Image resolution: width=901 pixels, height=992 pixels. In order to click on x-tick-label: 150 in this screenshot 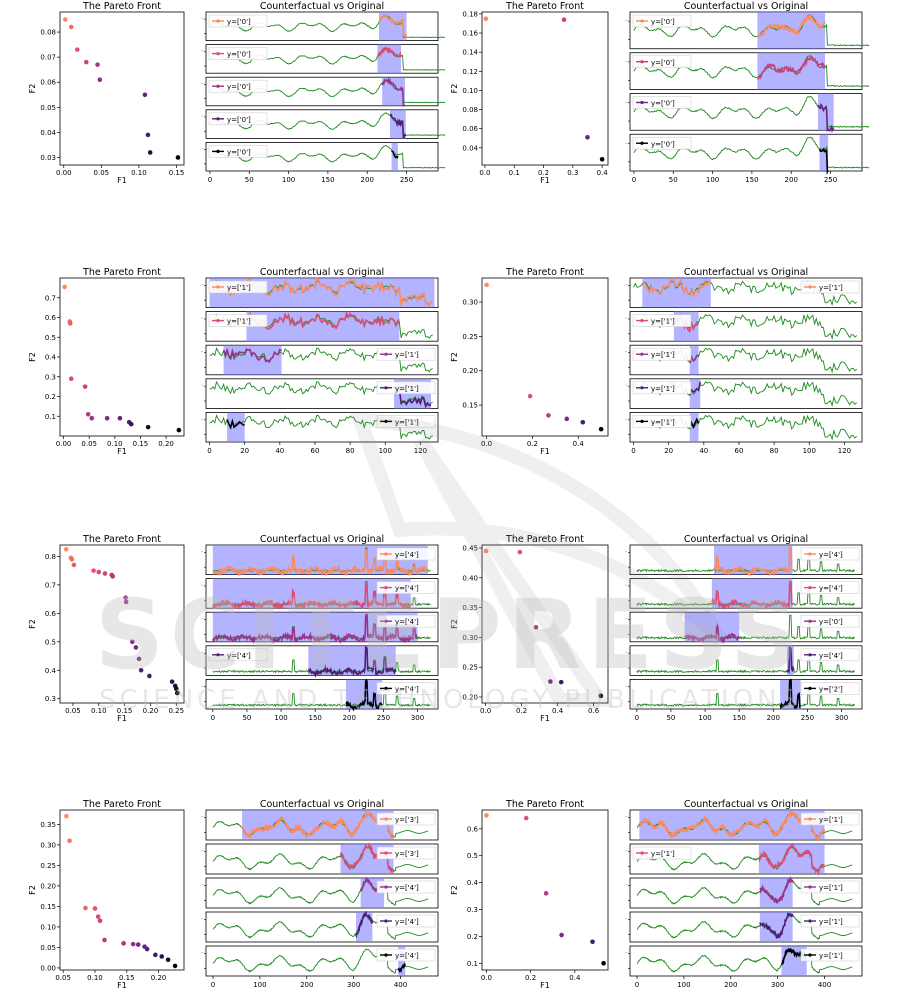, I will do `click(738, 718)`.